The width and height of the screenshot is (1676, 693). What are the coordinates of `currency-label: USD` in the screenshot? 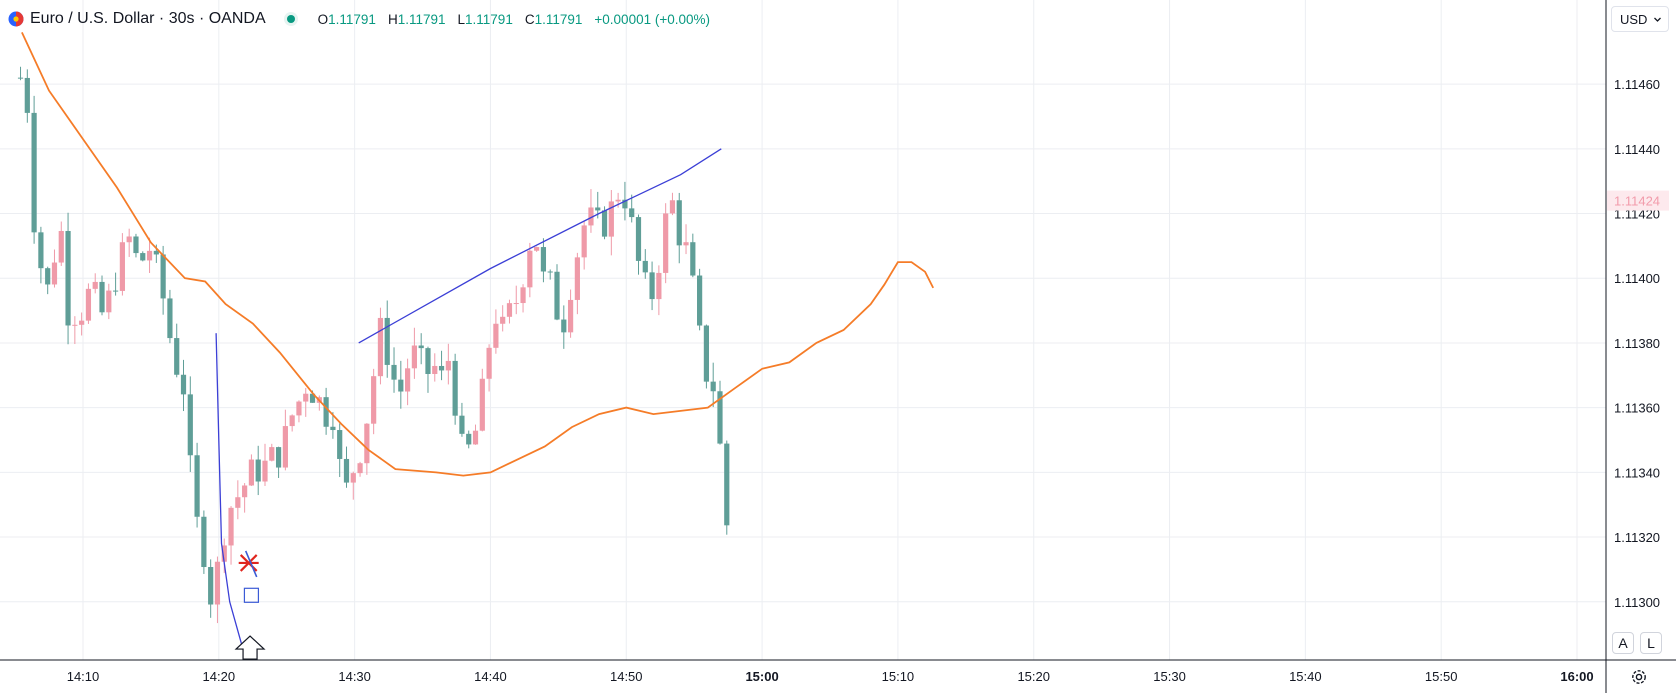 It's located at (1634, 19).